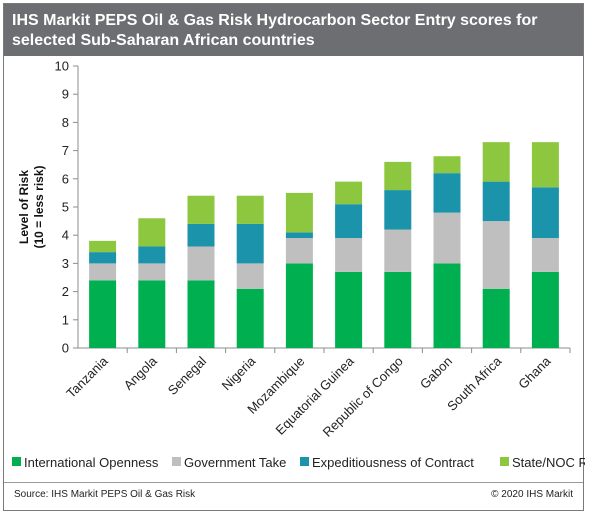  I want to click on source-note: Source: IHS Markit PEPS Oil & Gas Risk, so click(105, 494).